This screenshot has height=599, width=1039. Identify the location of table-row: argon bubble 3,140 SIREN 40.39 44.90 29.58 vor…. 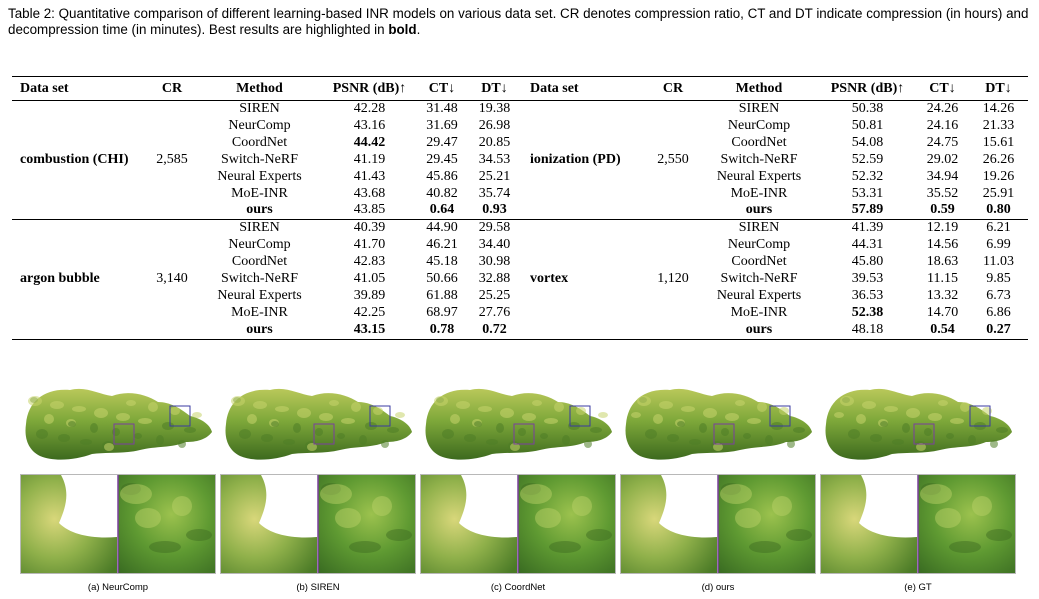
(520, 253).